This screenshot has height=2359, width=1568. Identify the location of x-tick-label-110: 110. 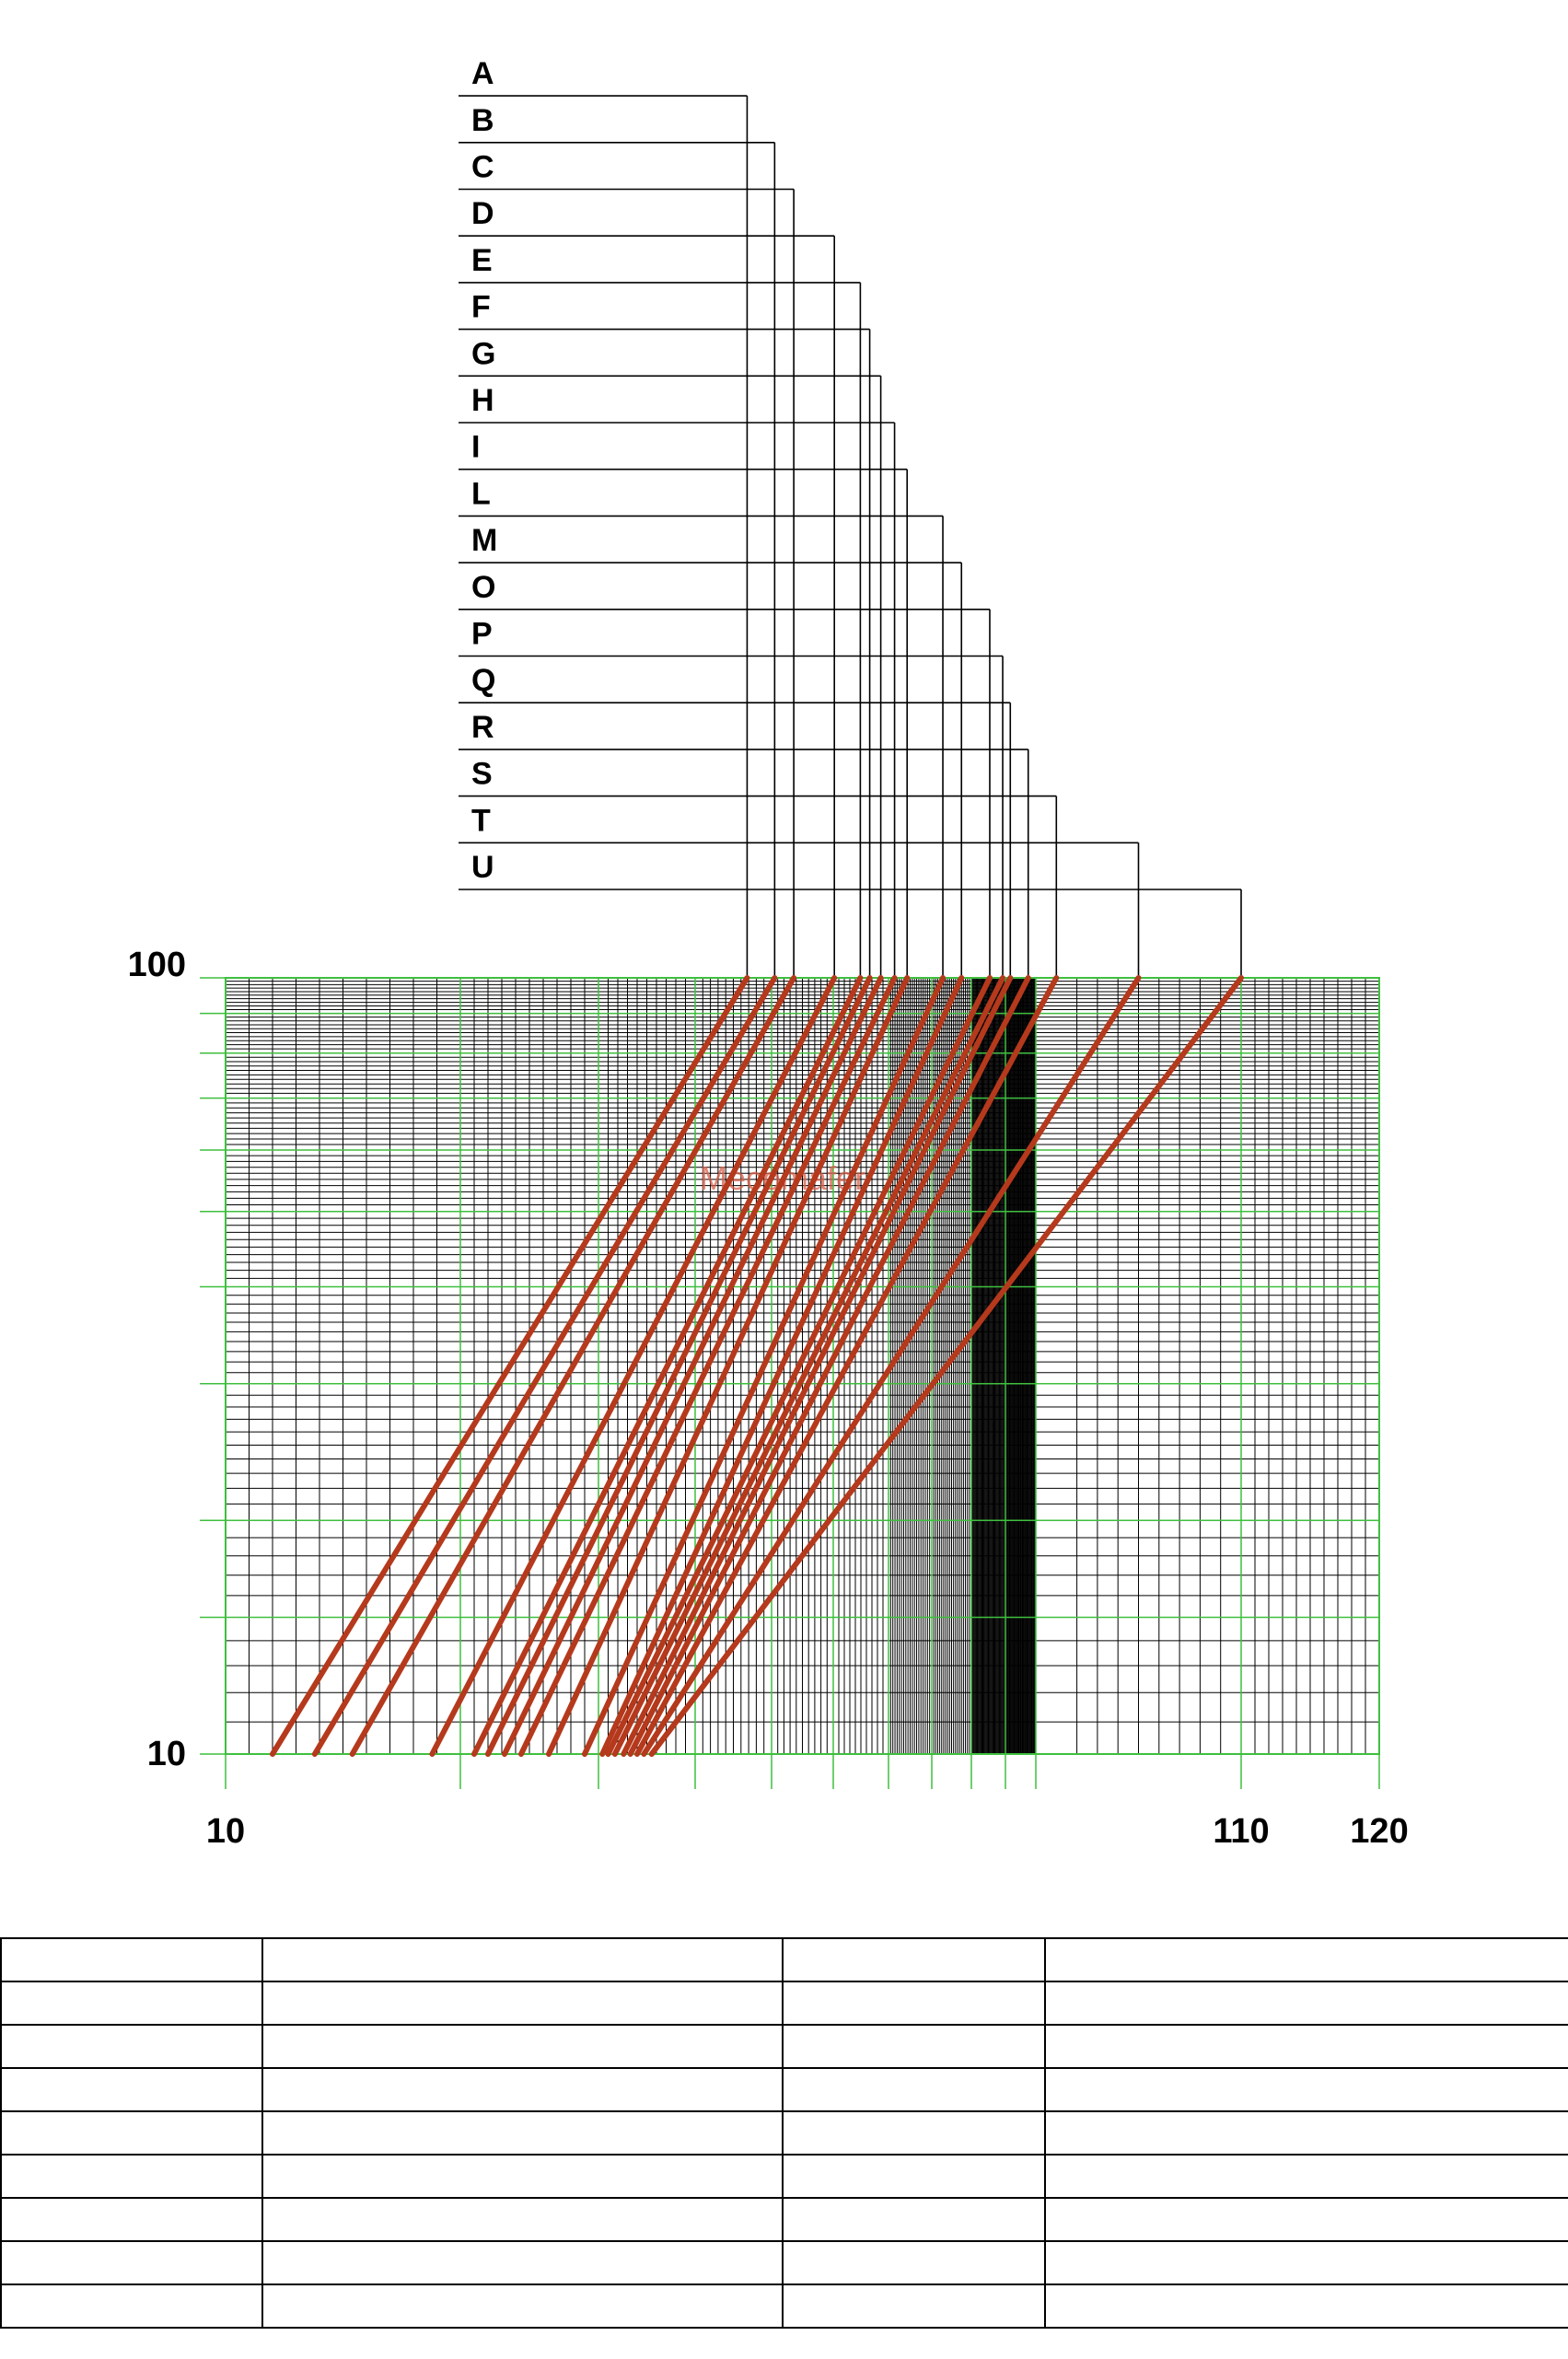
(1241, 1831).